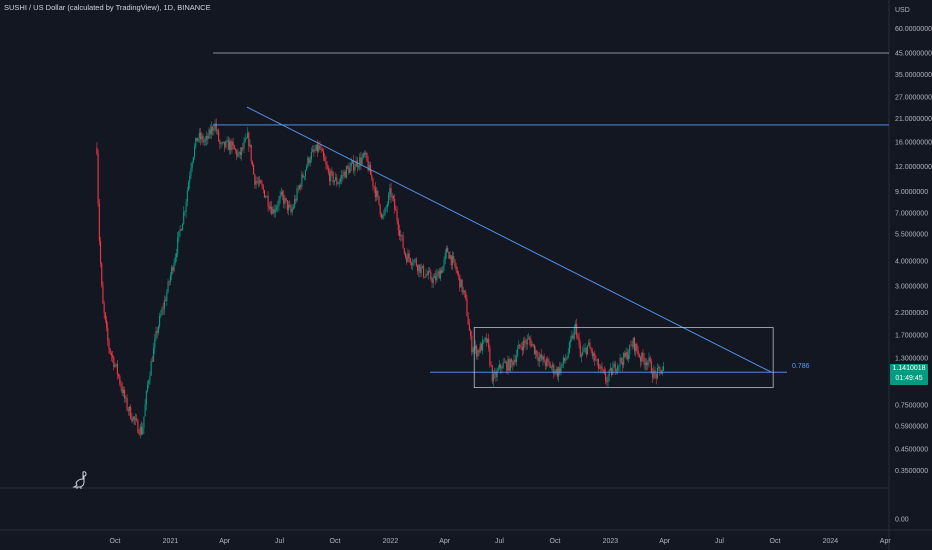  Describe the element at coordinates (913, 29) in the screenshot. I see `y-tick-label: 60.0000000` at that location.